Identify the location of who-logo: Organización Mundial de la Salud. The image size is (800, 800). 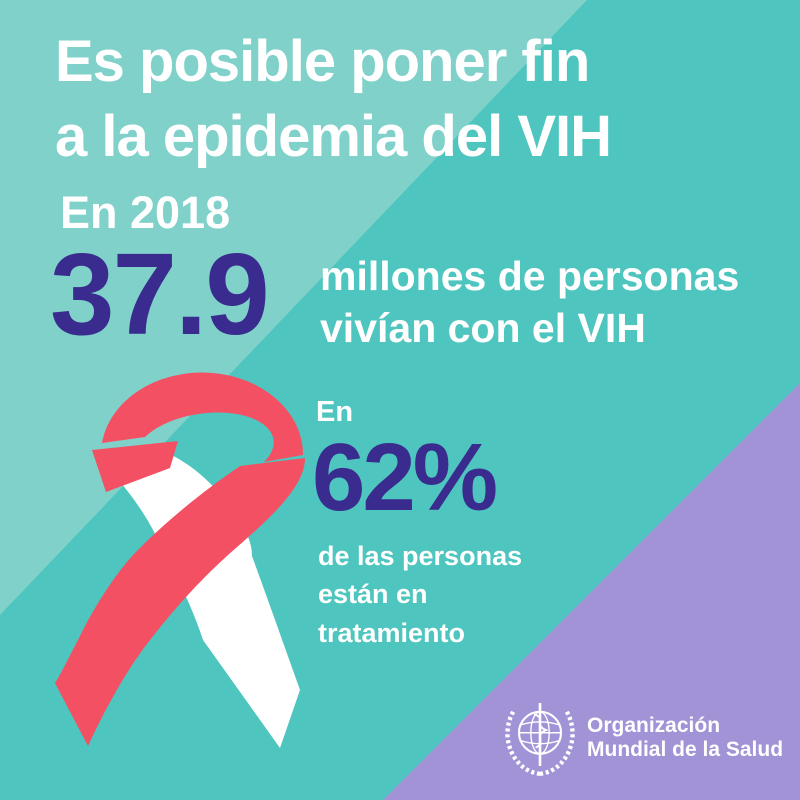
(641, 738).